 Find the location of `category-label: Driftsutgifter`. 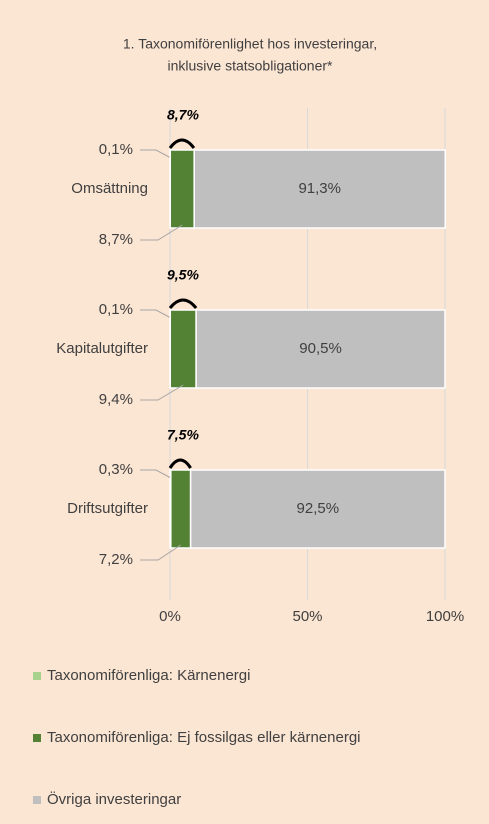

category-label: Driftsutgifter is located at coordinates (107, 508).